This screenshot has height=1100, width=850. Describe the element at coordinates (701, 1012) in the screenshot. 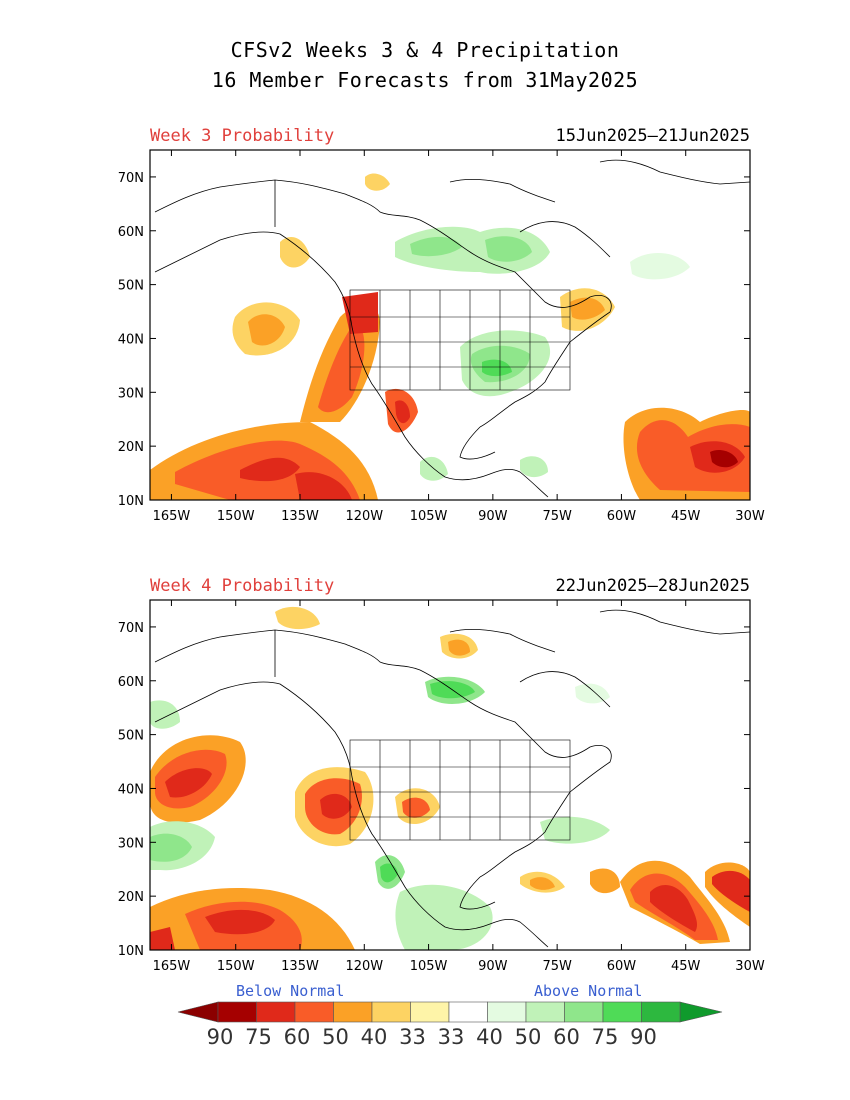

I see `legend-arrow-right` at that location.